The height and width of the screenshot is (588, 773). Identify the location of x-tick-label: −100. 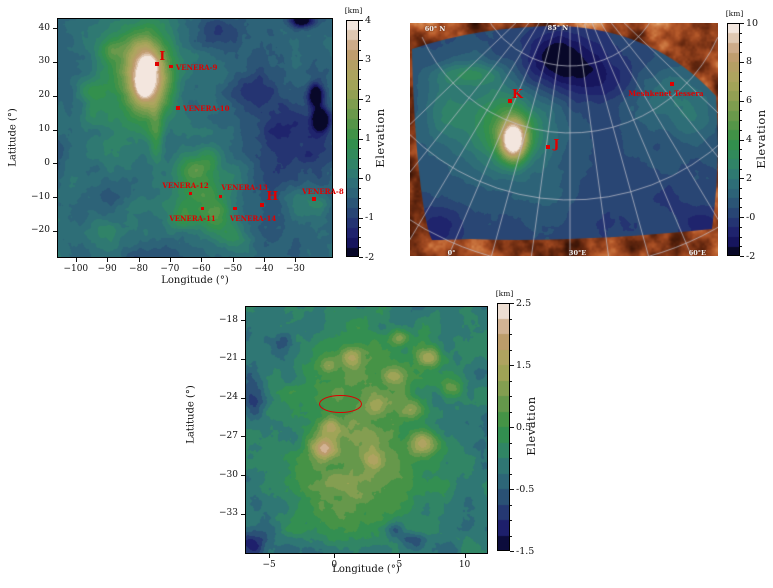
(76, 269).